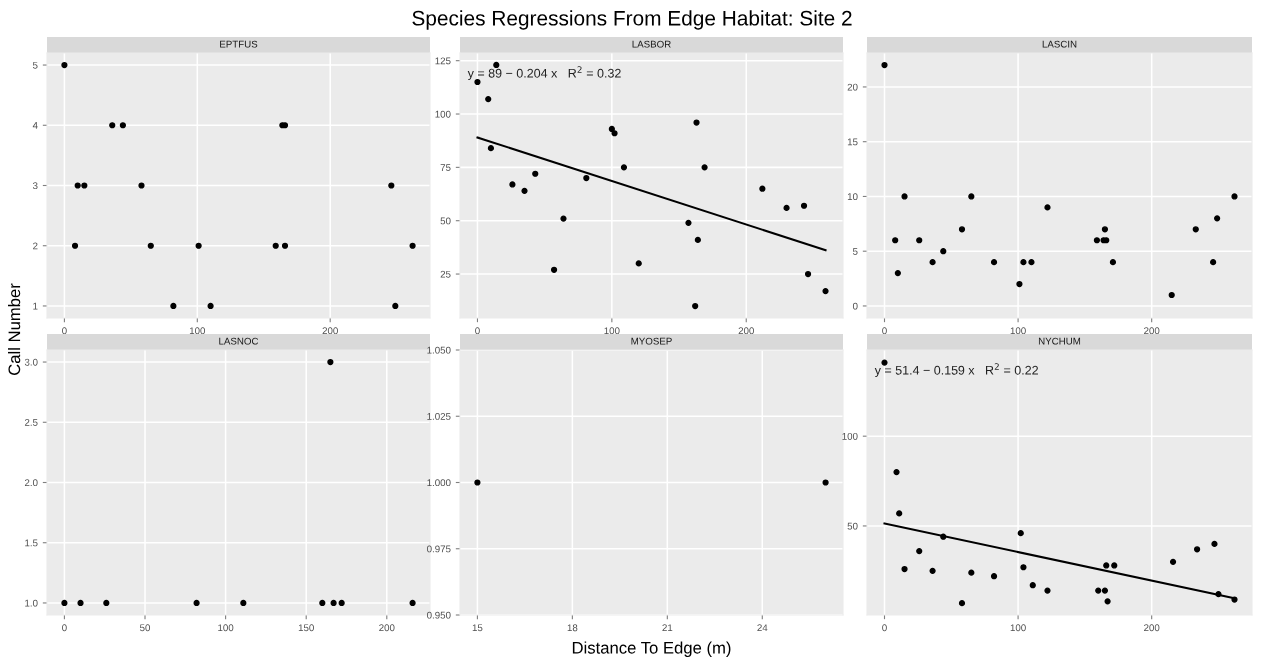 Image resolution: width=1264 pixels, height=659 pixels. Describe the element at coordinates (439, 350) in the screenshot. I see `y-tick-label: 1.050` at that location.